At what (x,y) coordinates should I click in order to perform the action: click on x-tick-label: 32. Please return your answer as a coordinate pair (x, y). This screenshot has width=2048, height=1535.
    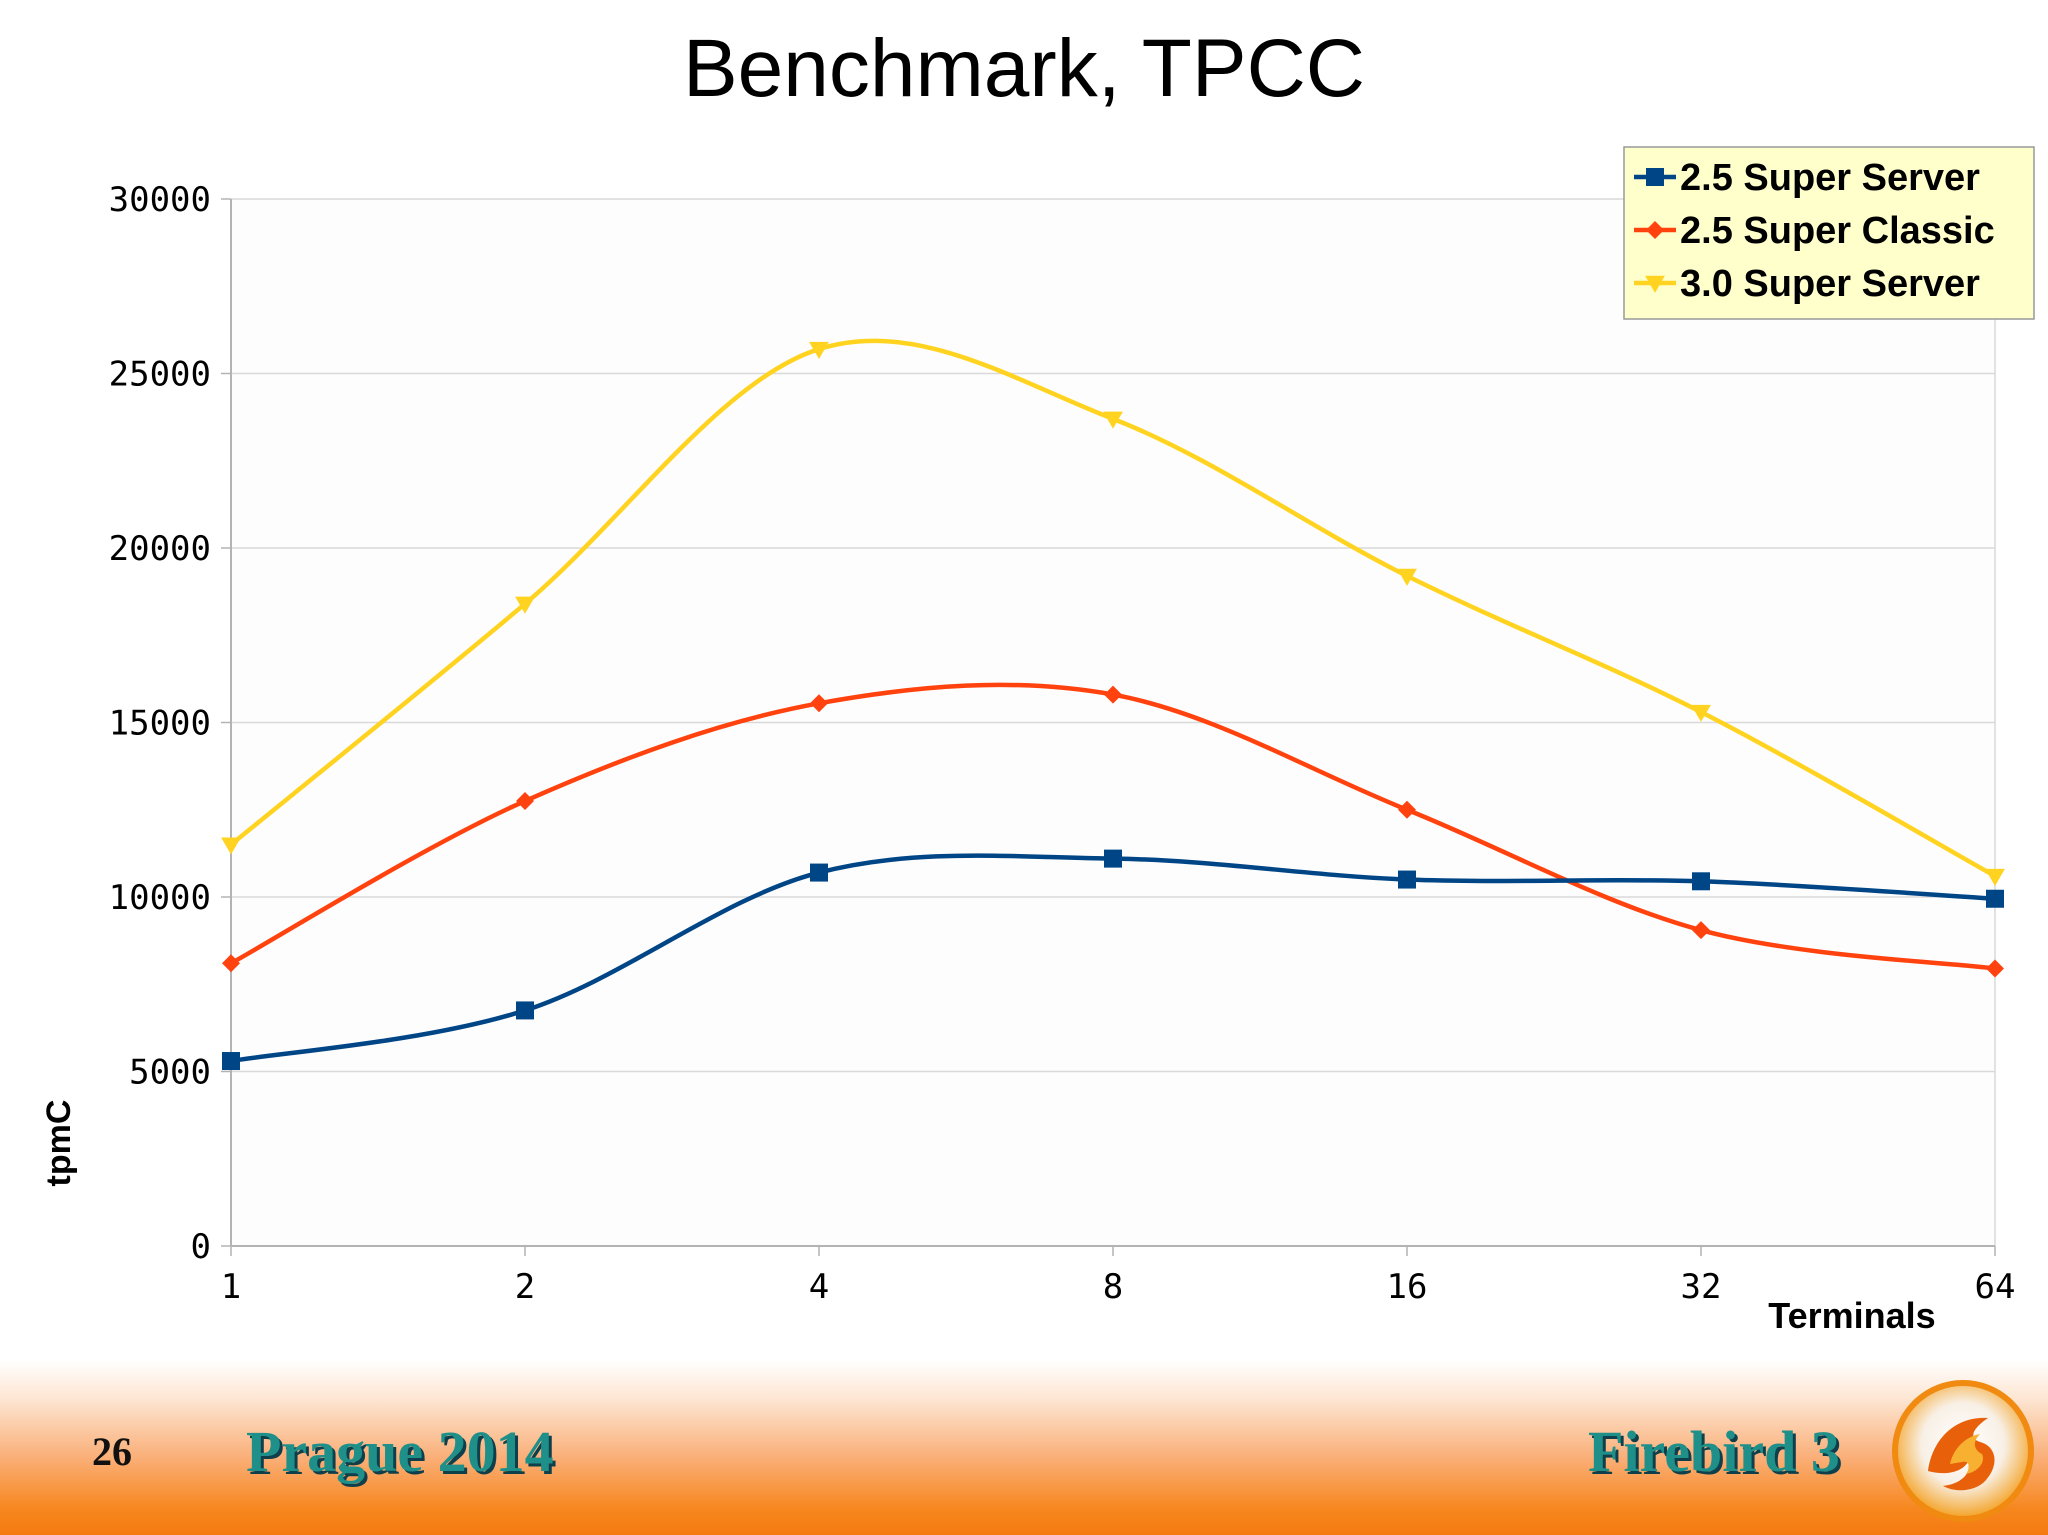
    Looking at the image, I should click on (1701, 1287).